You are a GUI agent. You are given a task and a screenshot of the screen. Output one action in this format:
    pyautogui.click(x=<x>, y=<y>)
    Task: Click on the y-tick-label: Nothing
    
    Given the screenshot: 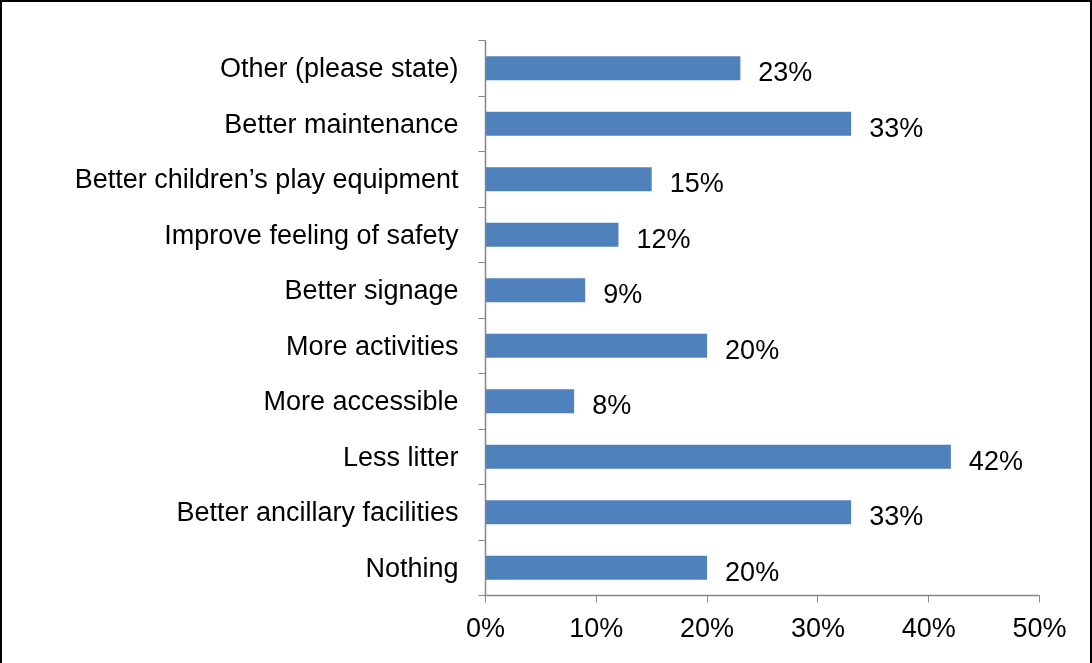 What is the action you would take?
    pyautogui.click(x=412, y=567)
    